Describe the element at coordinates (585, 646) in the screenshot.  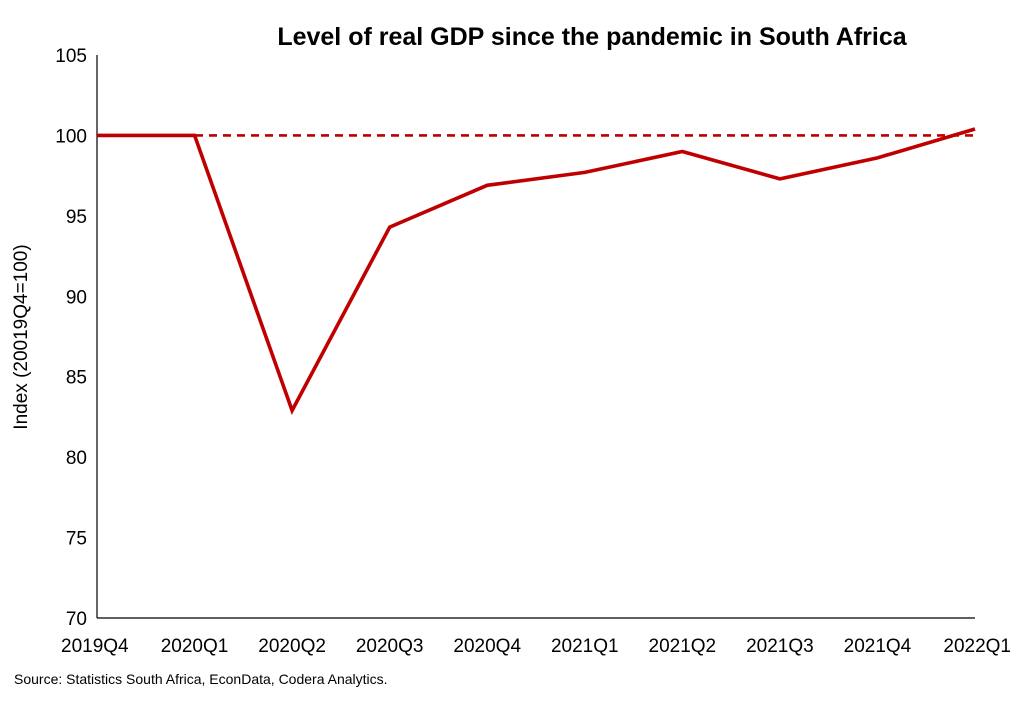
I see `x-tick-label: 2021Q1` at that location.